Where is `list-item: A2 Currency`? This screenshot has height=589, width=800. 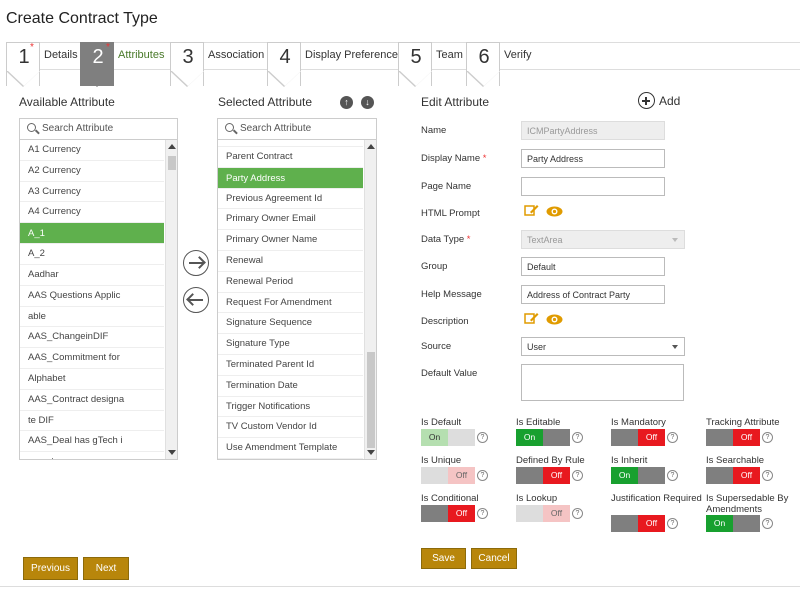 list-item: A2 Currency is located at coordinates (92, 171).